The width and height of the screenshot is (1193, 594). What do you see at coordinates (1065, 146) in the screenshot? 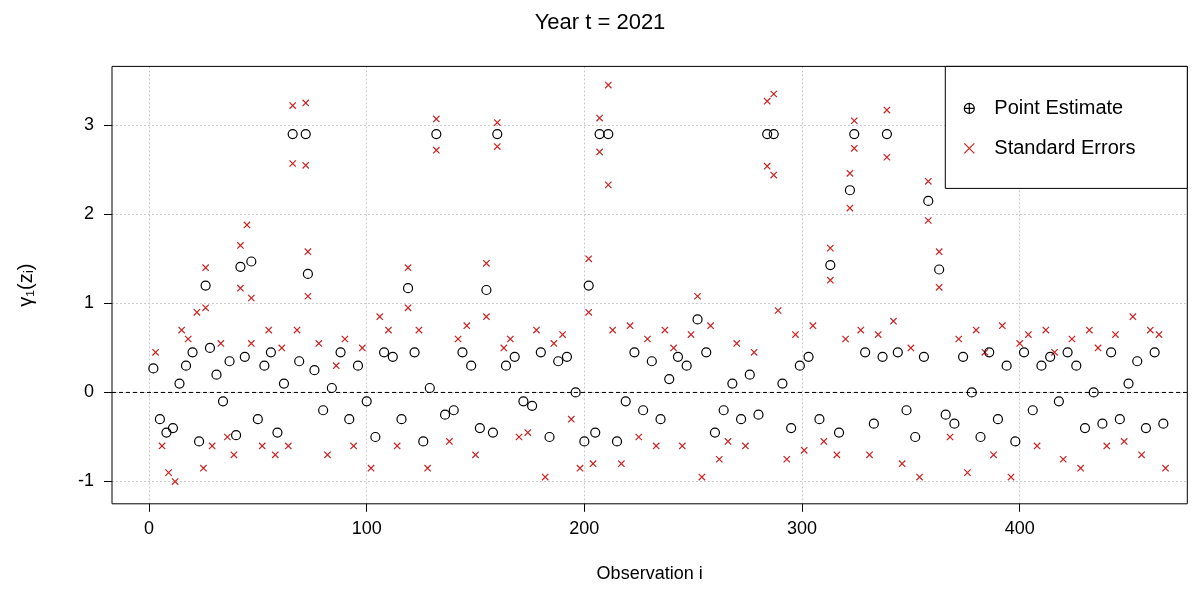
I see `legend-label: Standard Errors` at bounding box center [1065, 146].